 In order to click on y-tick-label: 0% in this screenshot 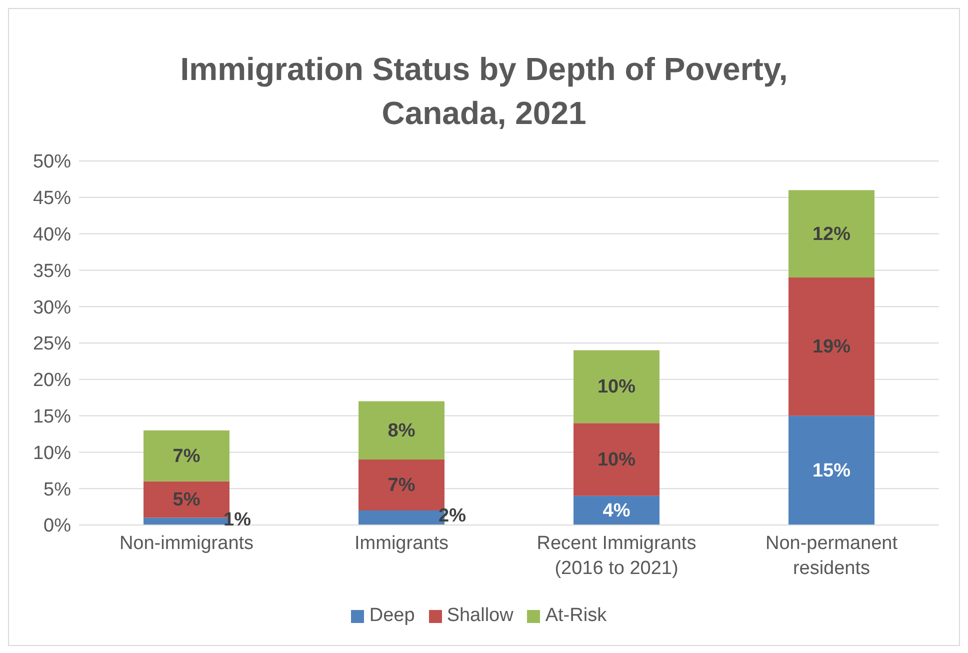, I will do `click(58, 526)`.